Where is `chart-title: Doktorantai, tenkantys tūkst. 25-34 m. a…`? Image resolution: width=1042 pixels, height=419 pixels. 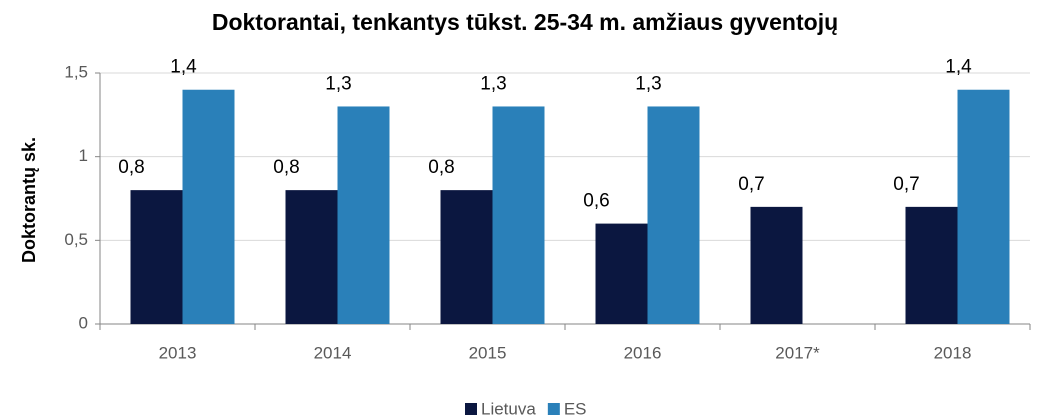 chart-title: Doktorantai, tenkantys tūkst. 25-34 m. a… is located at coordinates (525, 22).